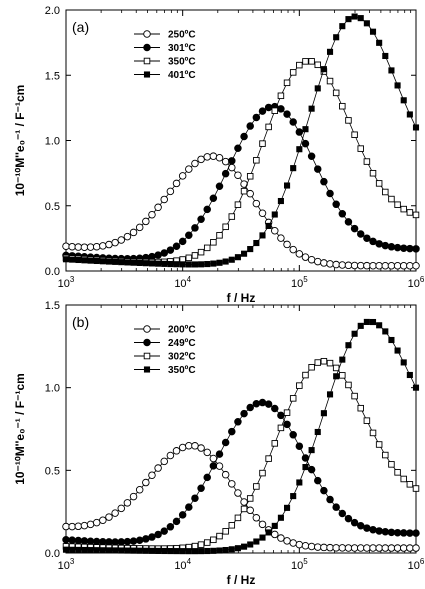 This screenshot has width=425, height=589. What do you see at coordinates (52, 471) in the screenshot?
I see `y-tick-label: 0.5` at bounding box center [52, 471].